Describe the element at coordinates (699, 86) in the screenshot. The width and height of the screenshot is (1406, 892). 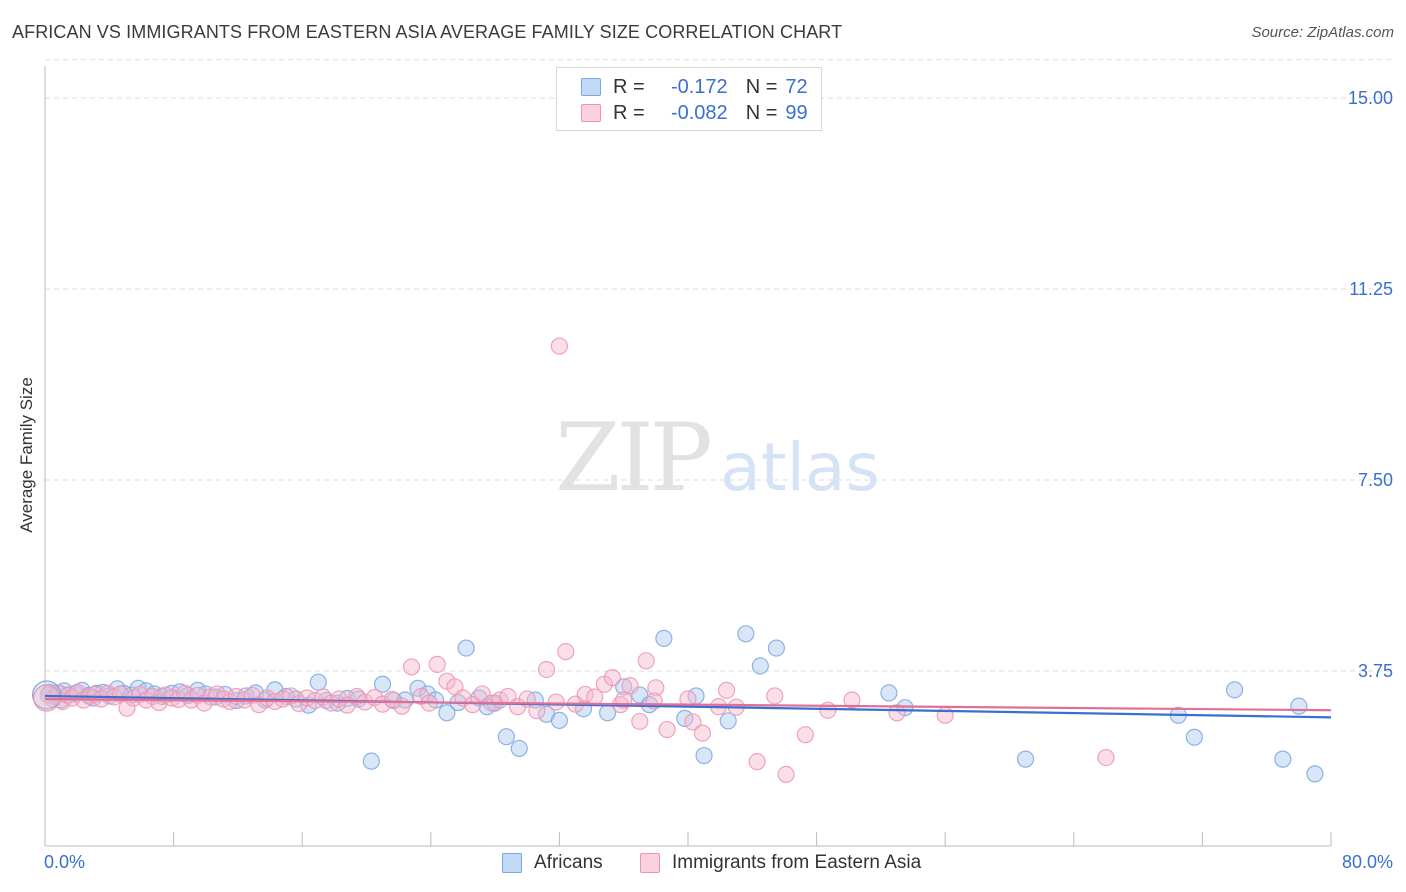
I see `r-value: -0.172` at that location.